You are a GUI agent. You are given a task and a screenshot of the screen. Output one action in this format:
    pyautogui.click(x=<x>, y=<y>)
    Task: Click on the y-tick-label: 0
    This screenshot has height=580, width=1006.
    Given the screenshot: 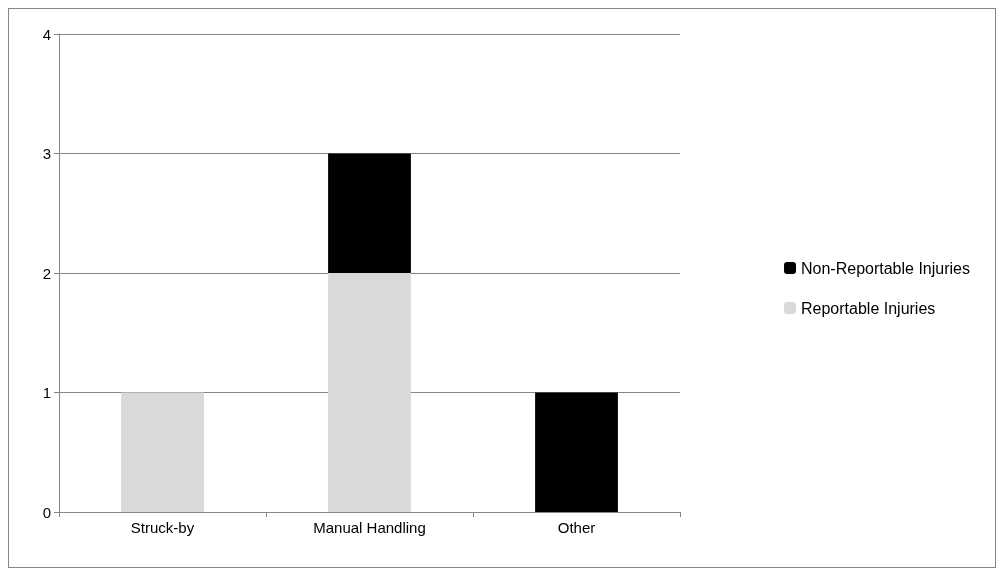 What is the action you would take?
    pyautogui.click(x=46, y=512)
    